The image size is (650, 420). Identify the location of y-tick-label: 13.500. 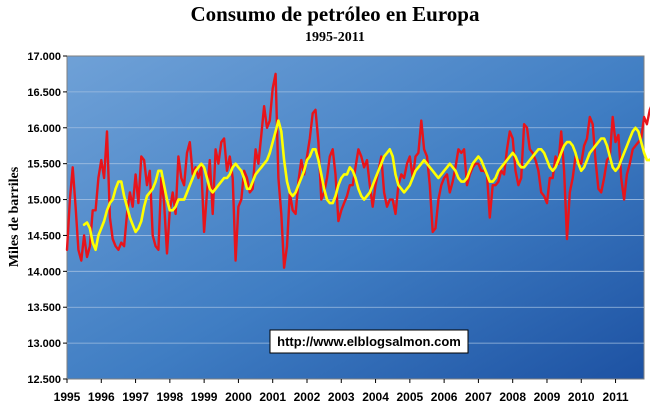
(44, 308).